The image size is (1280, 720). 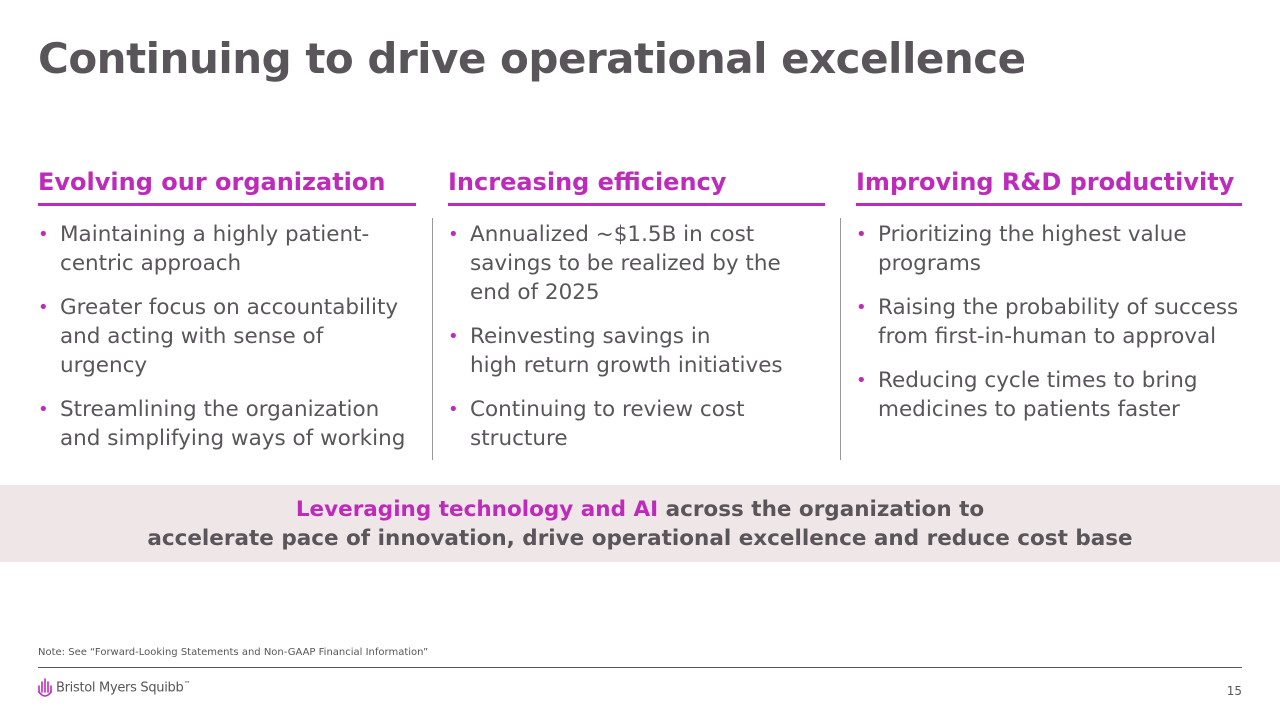 I want to click on logo-name: Bristol Myers Squibb, so click(x=120, y=688).